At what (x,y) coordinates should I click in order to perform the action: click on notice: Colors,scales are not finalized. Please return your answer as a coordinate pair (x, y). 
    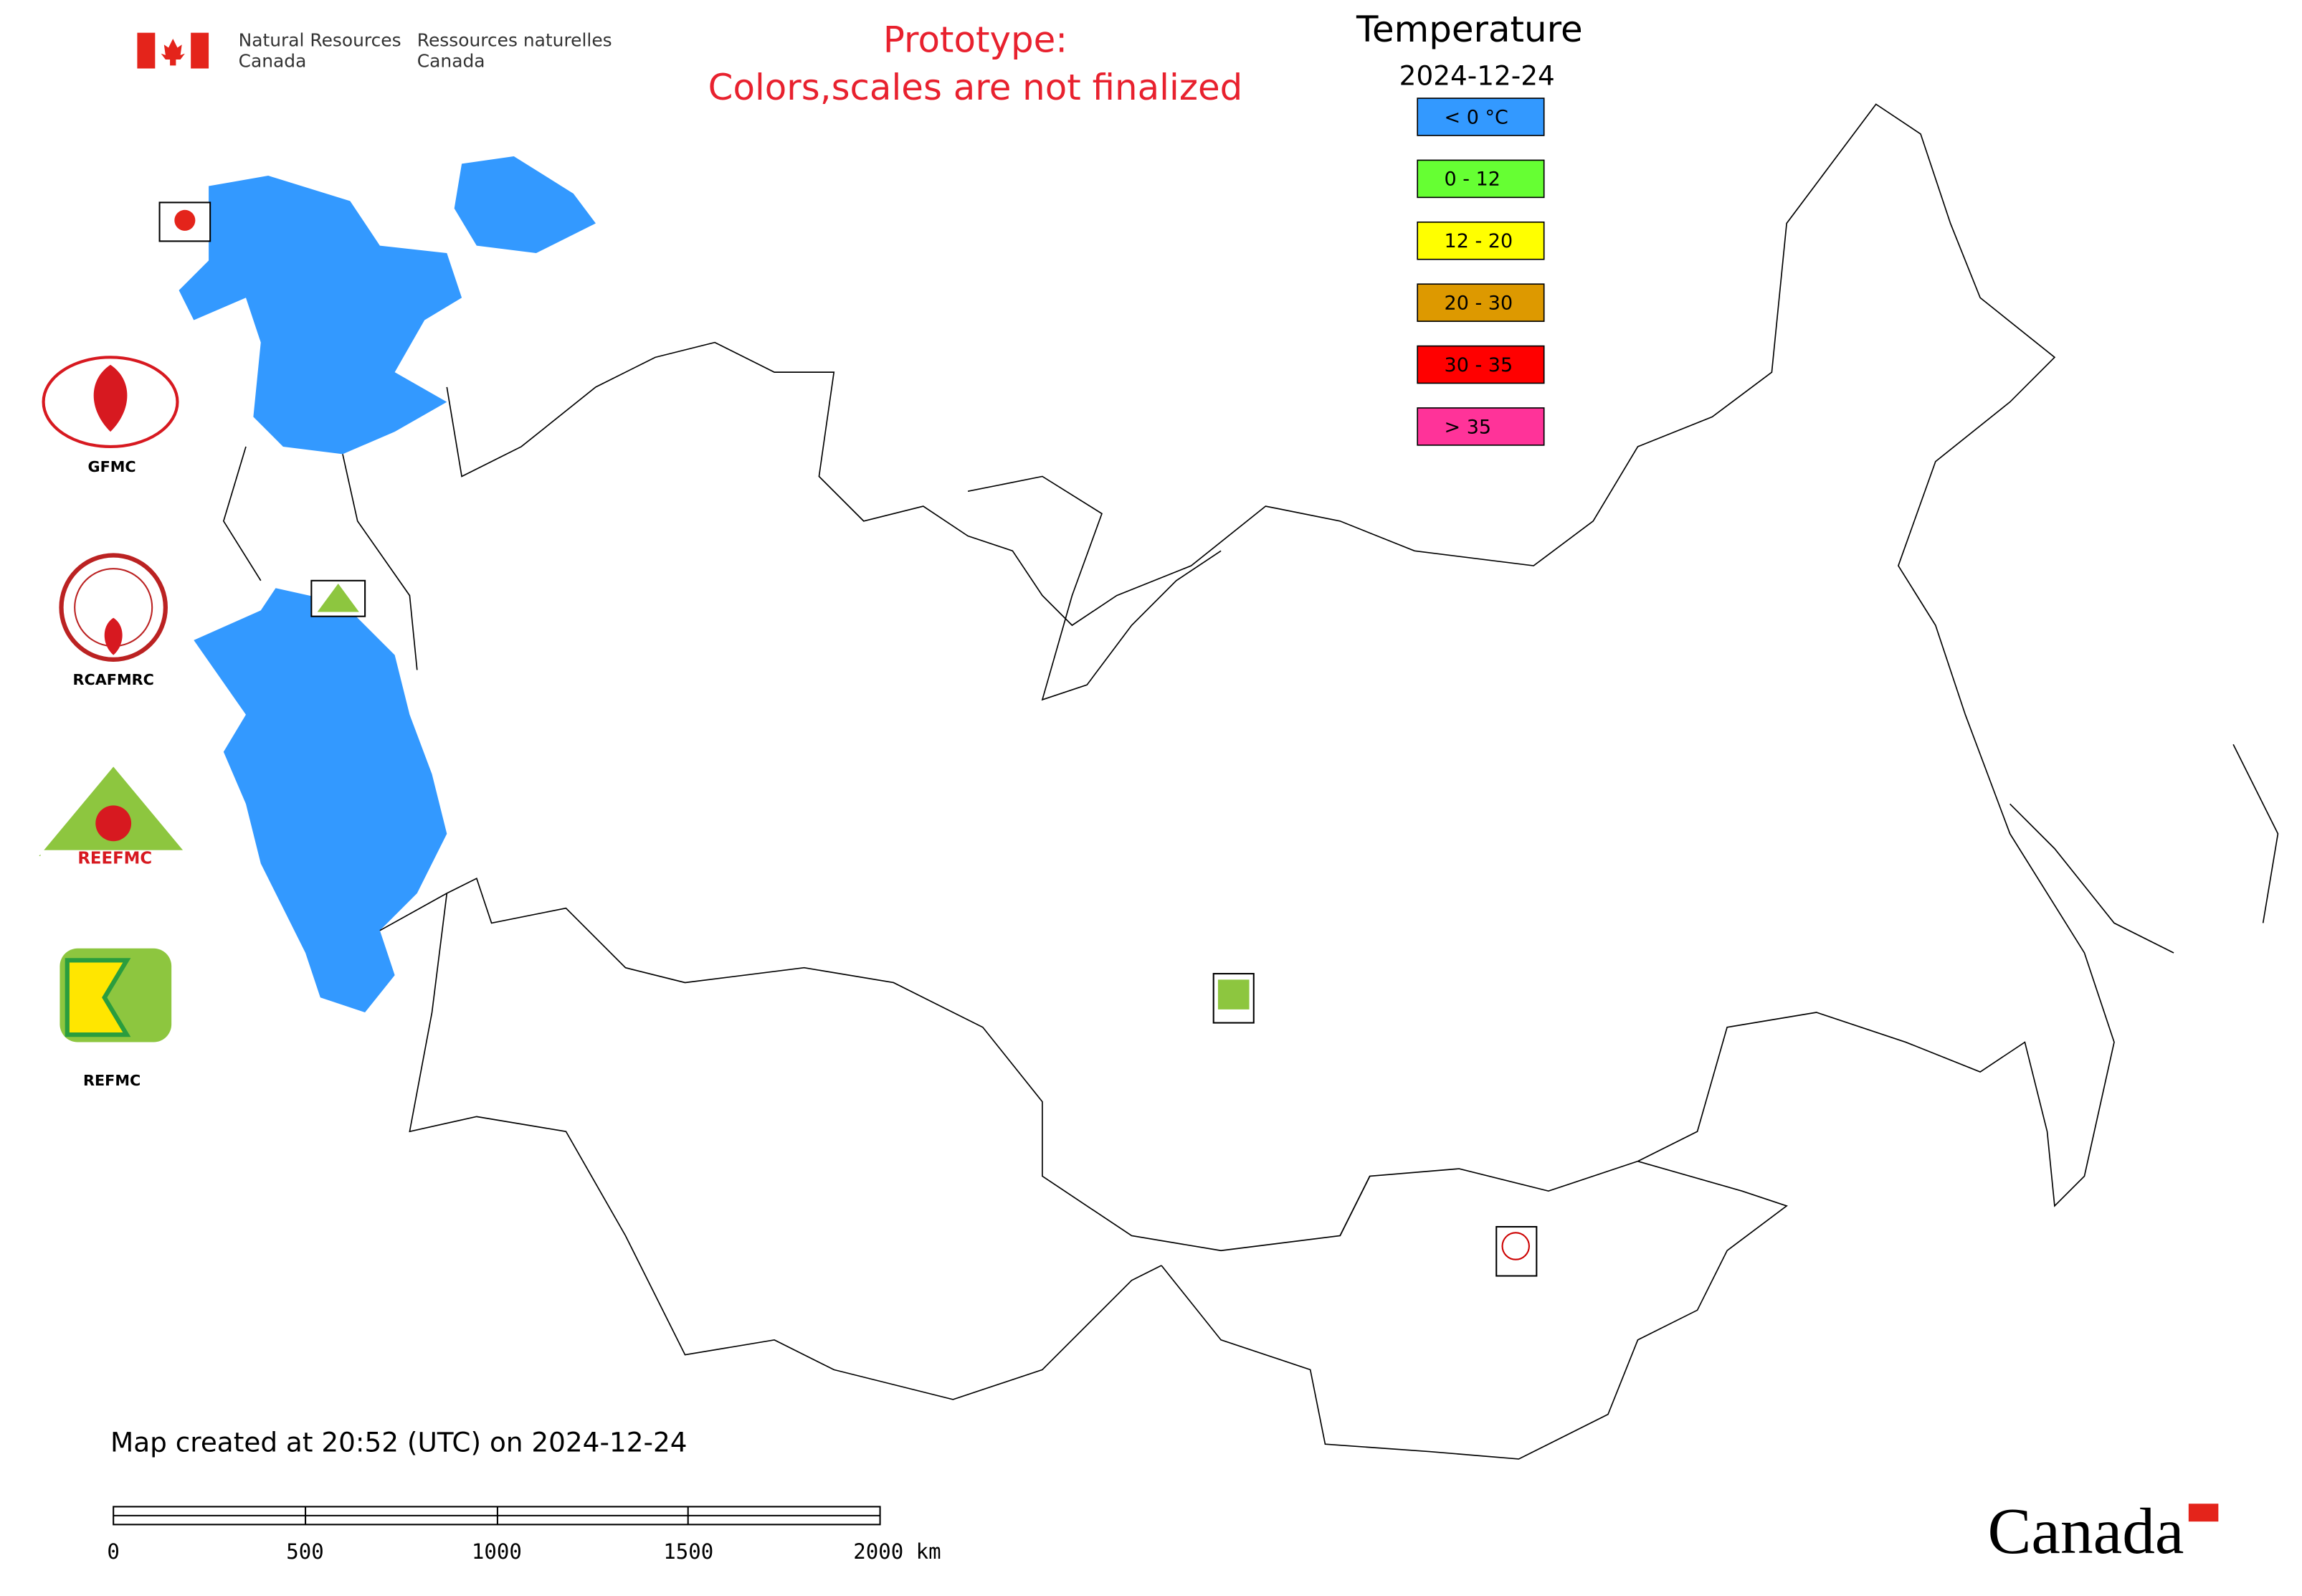
    Looking at the image, I should click on (976, 87).